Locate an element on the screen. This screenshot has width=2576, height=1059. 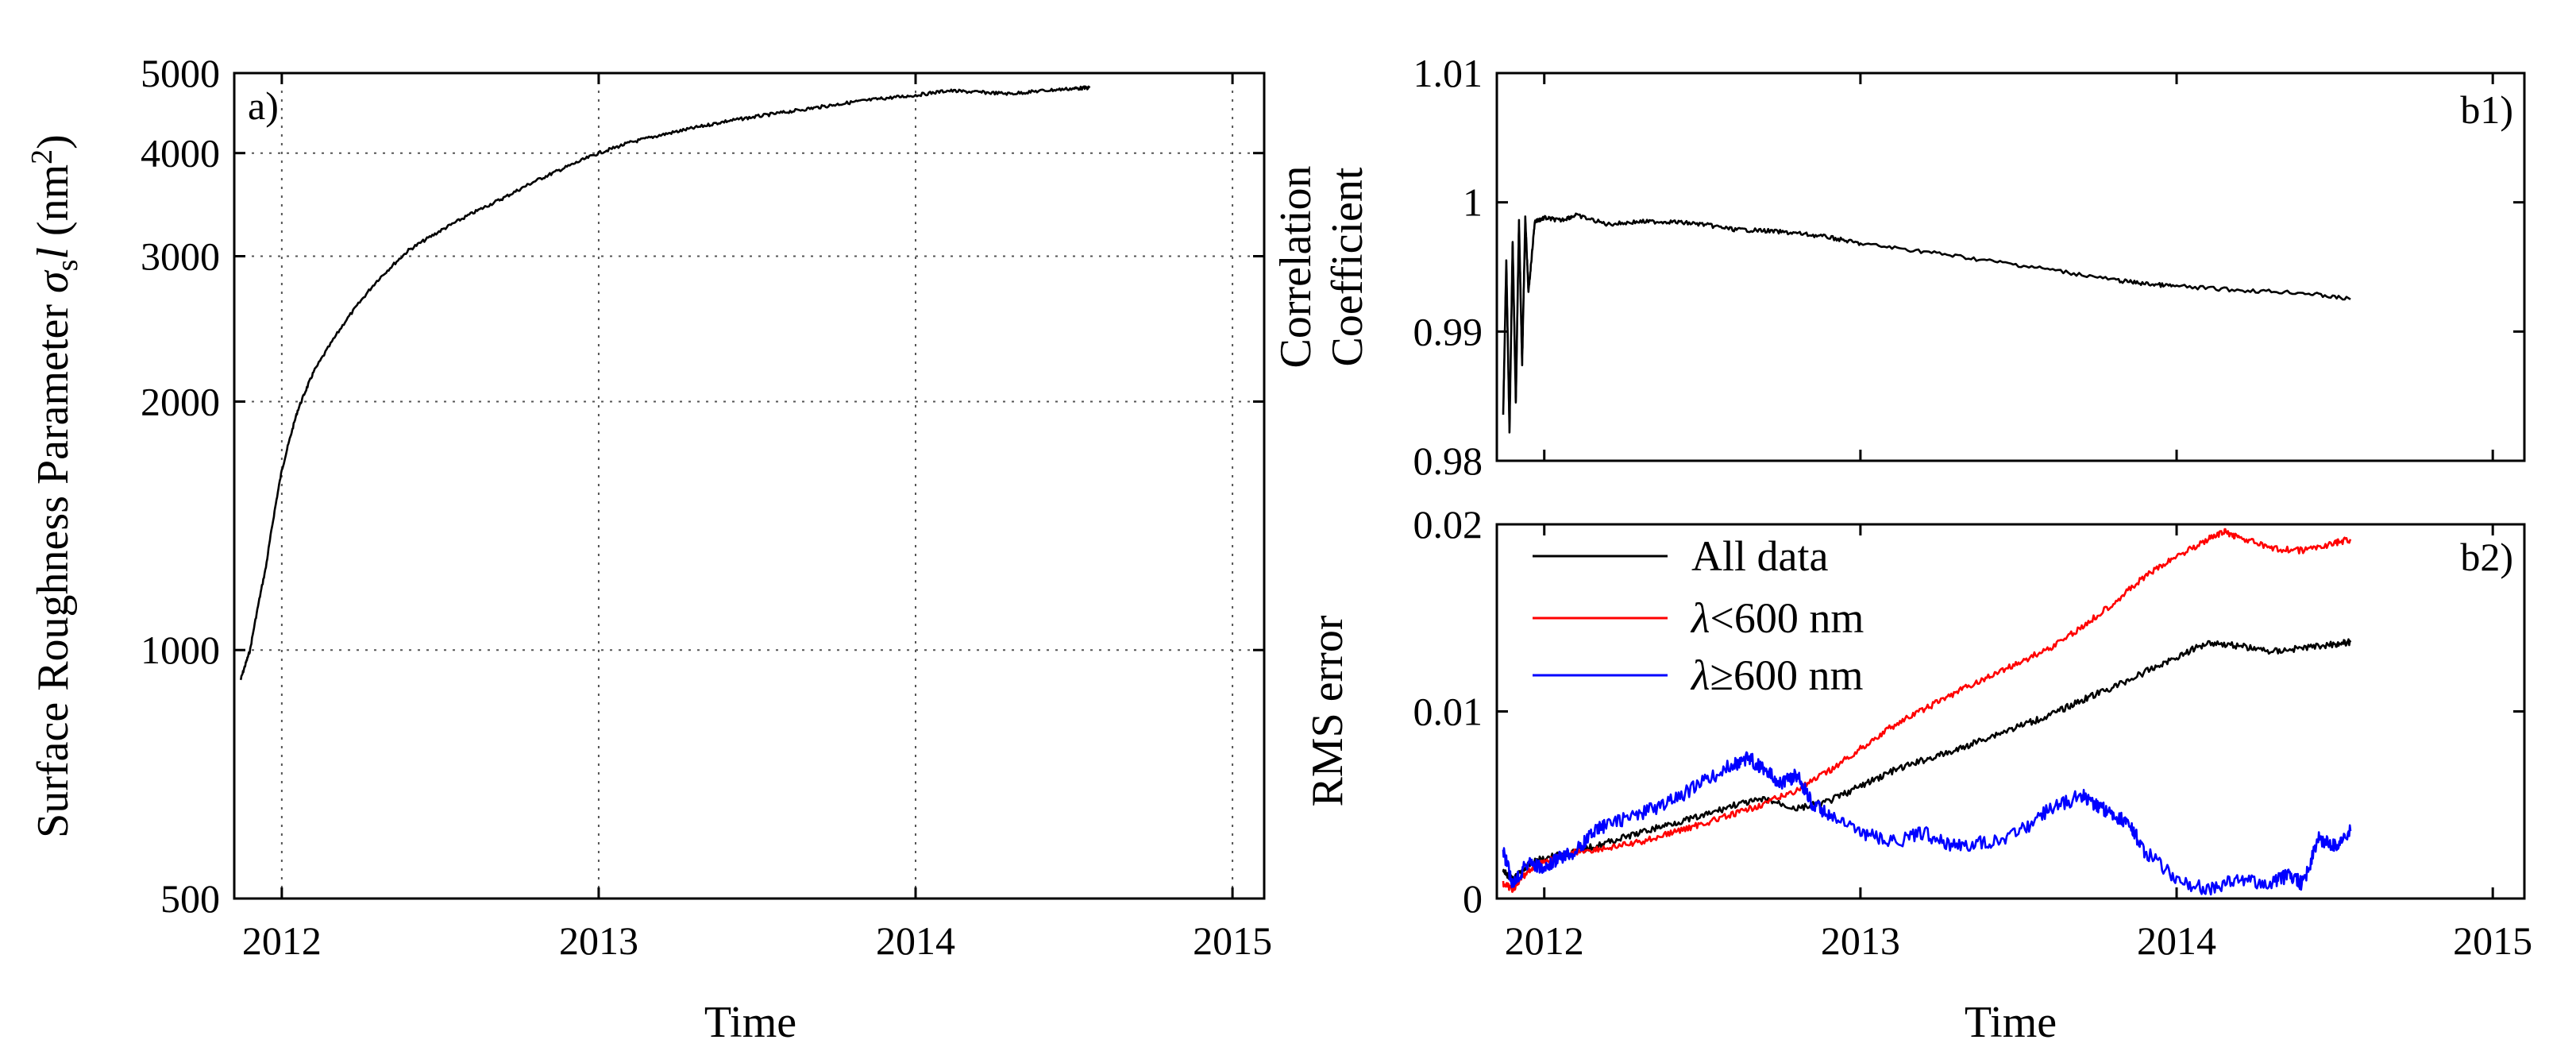
y-tick-label: 5000 is located at coordinates (180, 73).